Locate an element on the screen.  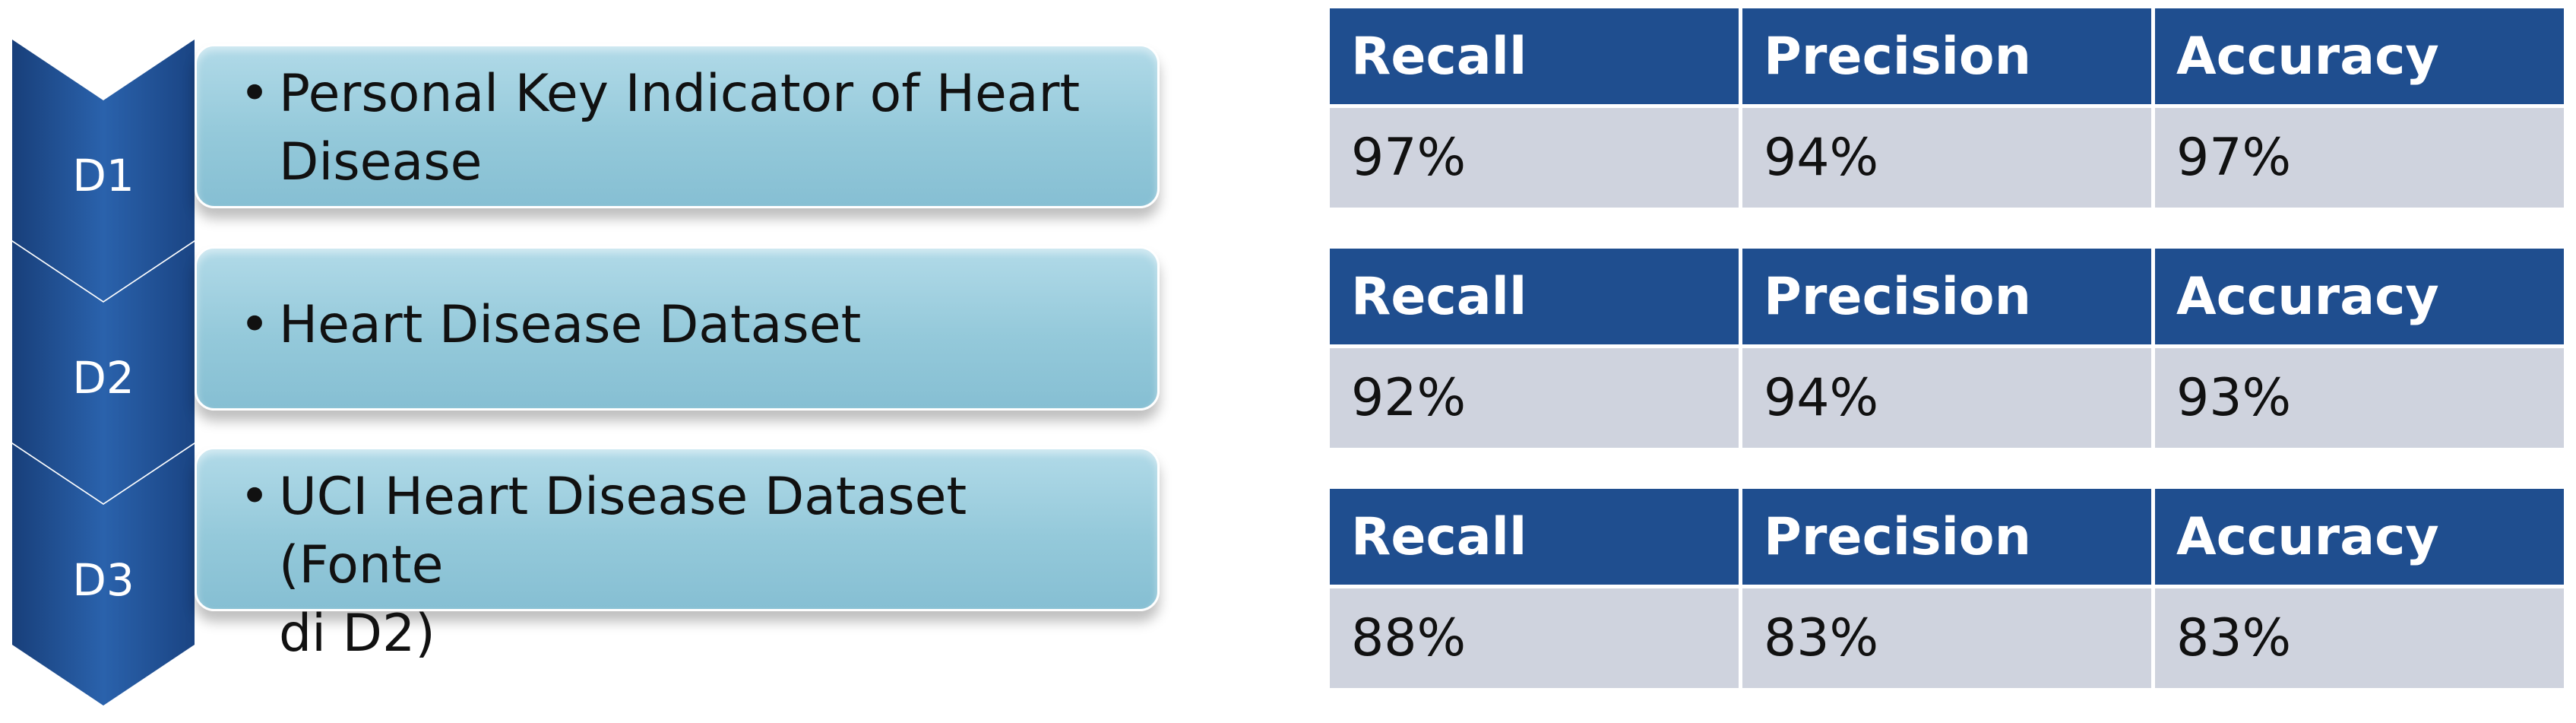
table-row: 97% 94% 97% is located at coordinates (1947, 157).